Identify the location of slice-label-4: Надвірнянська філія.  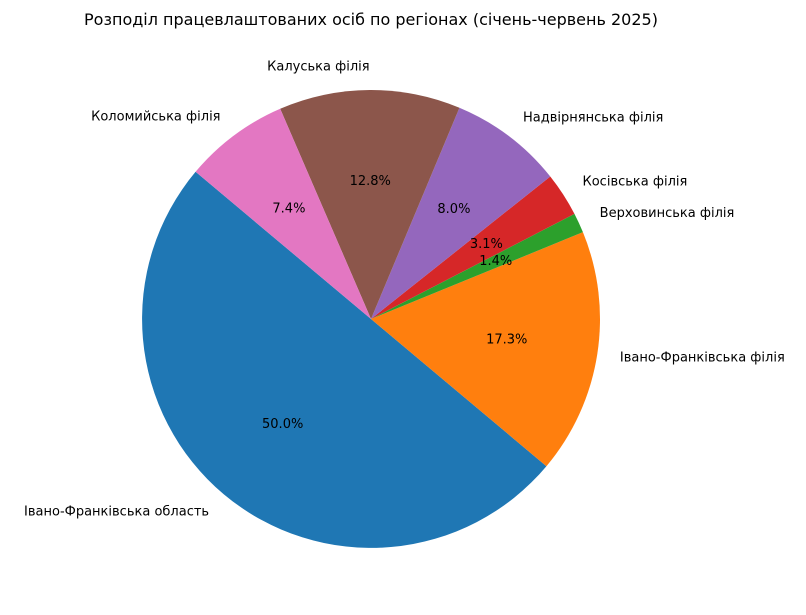
(593, 118).